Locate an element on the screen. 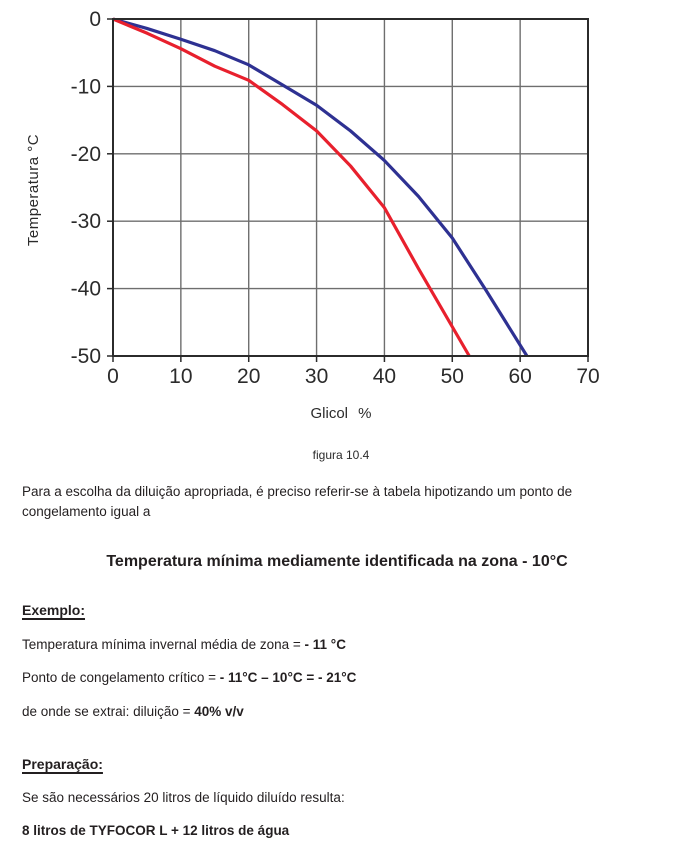 This screenshot has width=677, height=842. x-tick-label: 10 is located at coordinates (180, 376).